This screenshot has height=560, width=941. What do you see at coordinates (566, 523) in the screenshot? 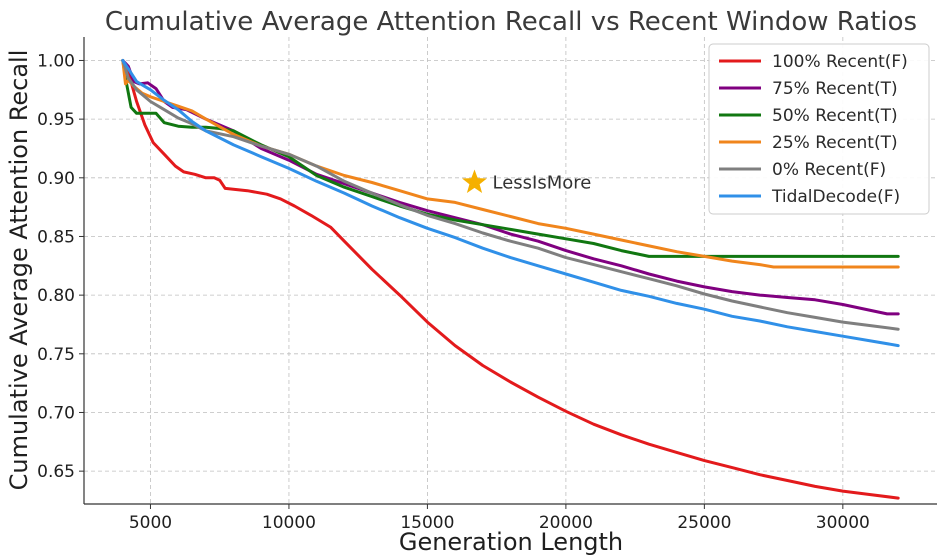
I see `x-tick-label: 20000` at bounding box center [566, 523].